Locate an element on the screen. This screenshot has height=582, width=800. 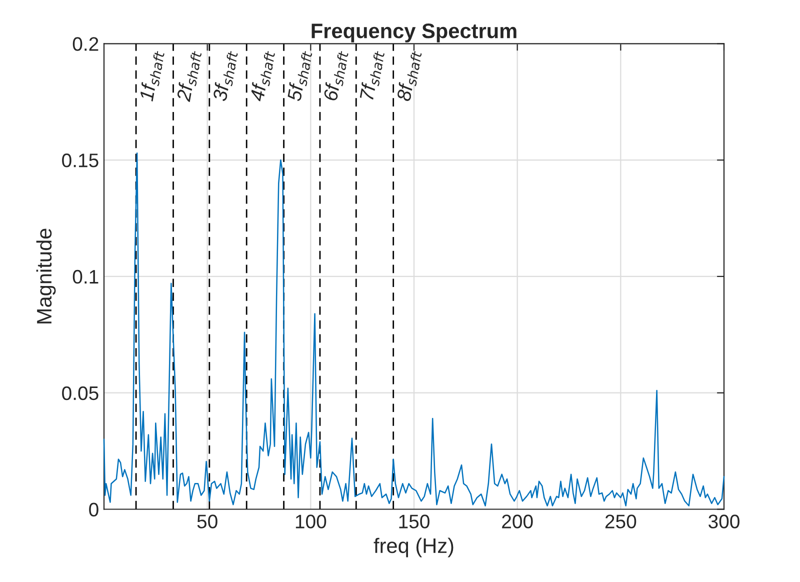
y-tick-label: 0.15 is located at coordinates (80, 161).